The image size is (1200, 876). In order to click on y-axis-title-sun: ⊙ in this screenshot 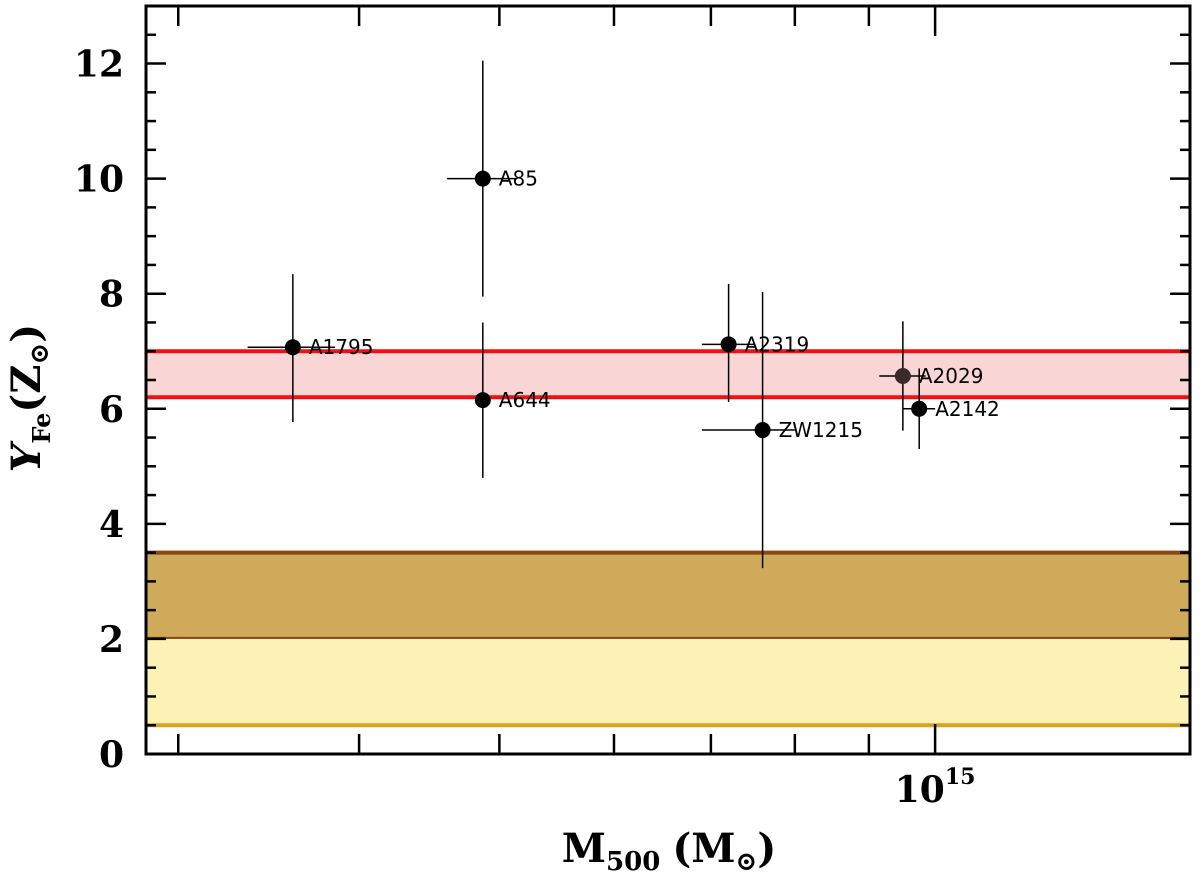, I will do `click(40, 354)`.